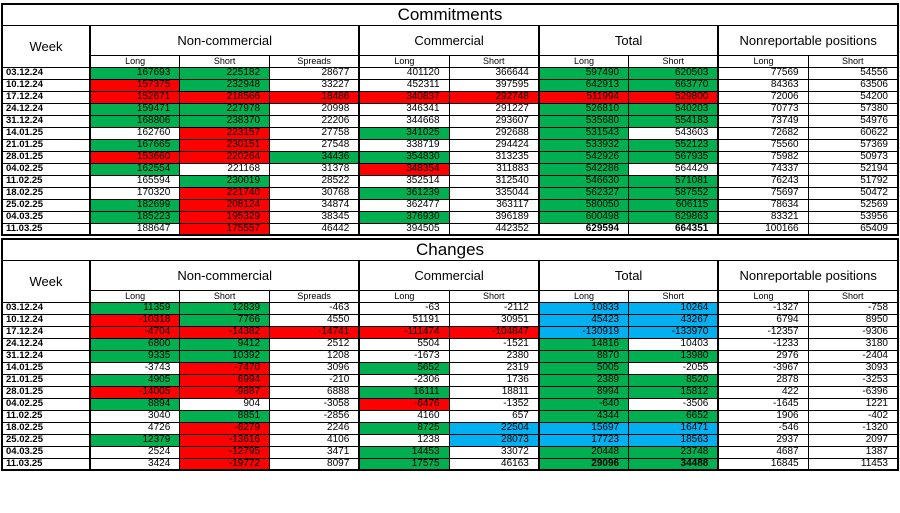 The width and height of the screenshot is (900, 513). I want to click on value-cell: 529800, so click(674, 97).